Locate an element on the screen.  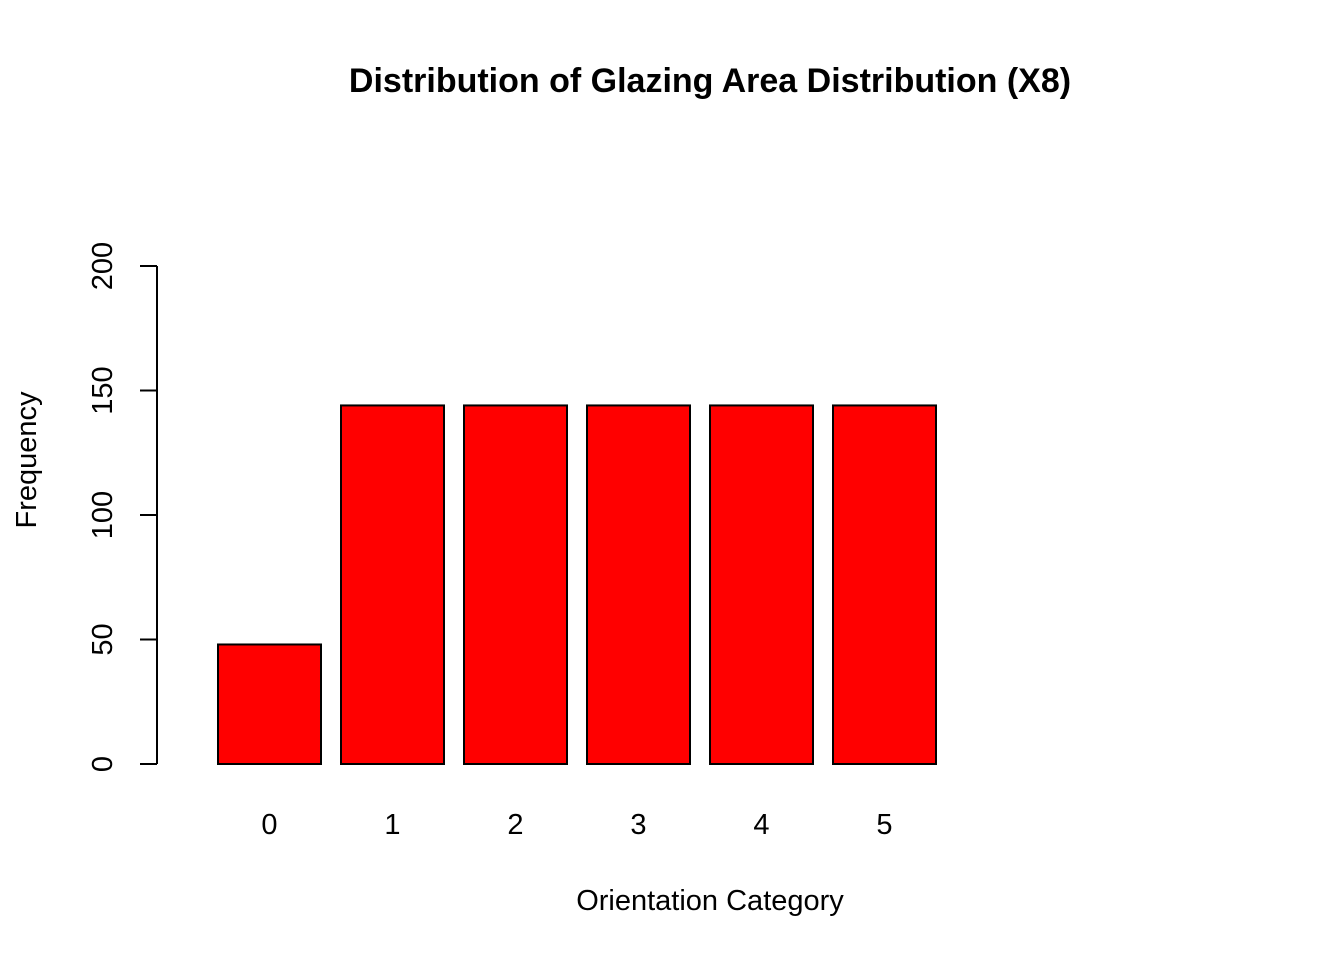
y-tick-label: 0 is located at coordinates (103, 764).